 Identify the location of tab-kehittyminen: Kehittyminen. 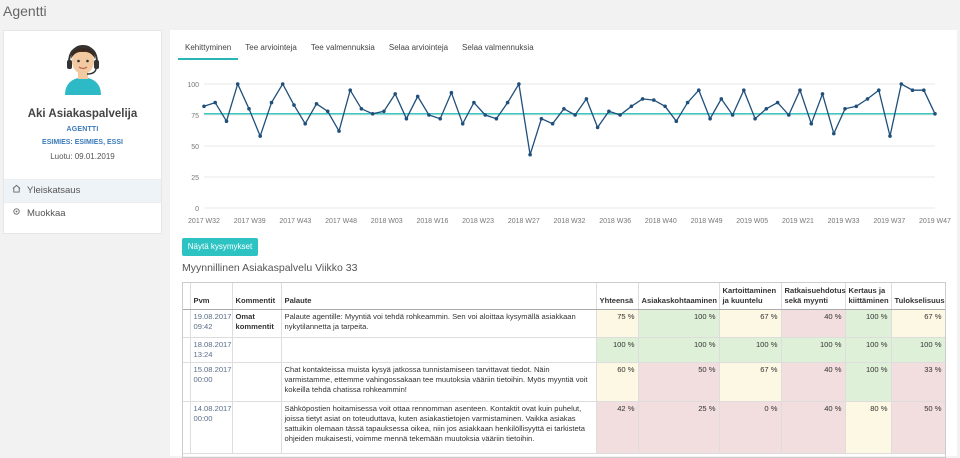
(208, 50).